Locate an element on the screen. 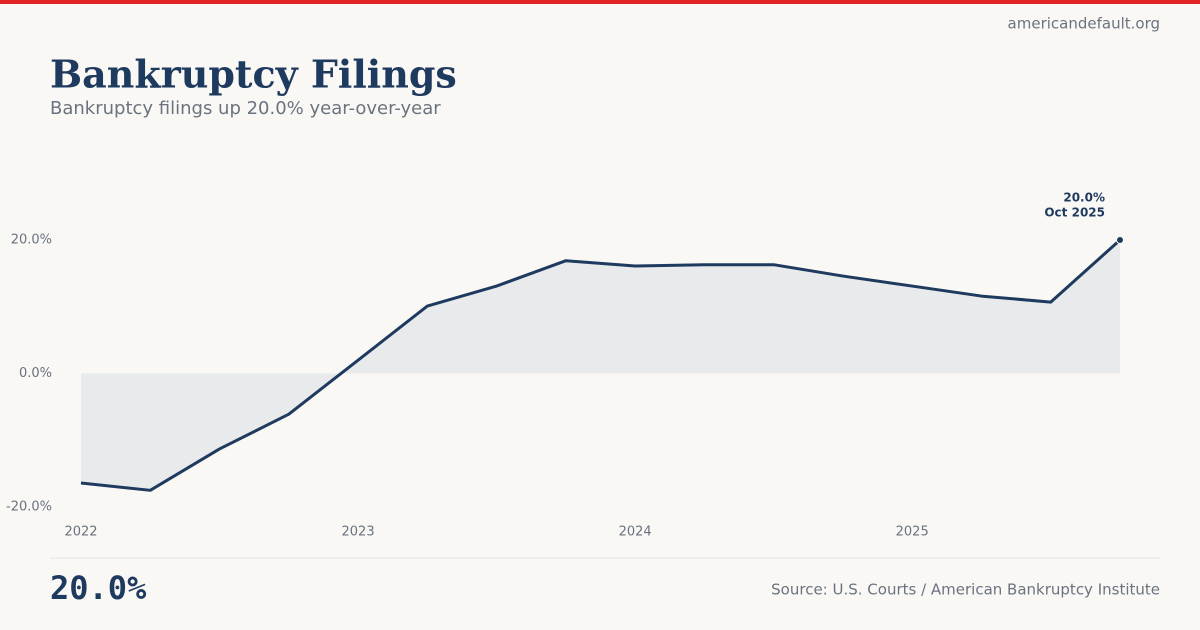 The height and width of the screenshot is (630, 1200). x-tick-label: 2025 is located at coordinates (912, 532).